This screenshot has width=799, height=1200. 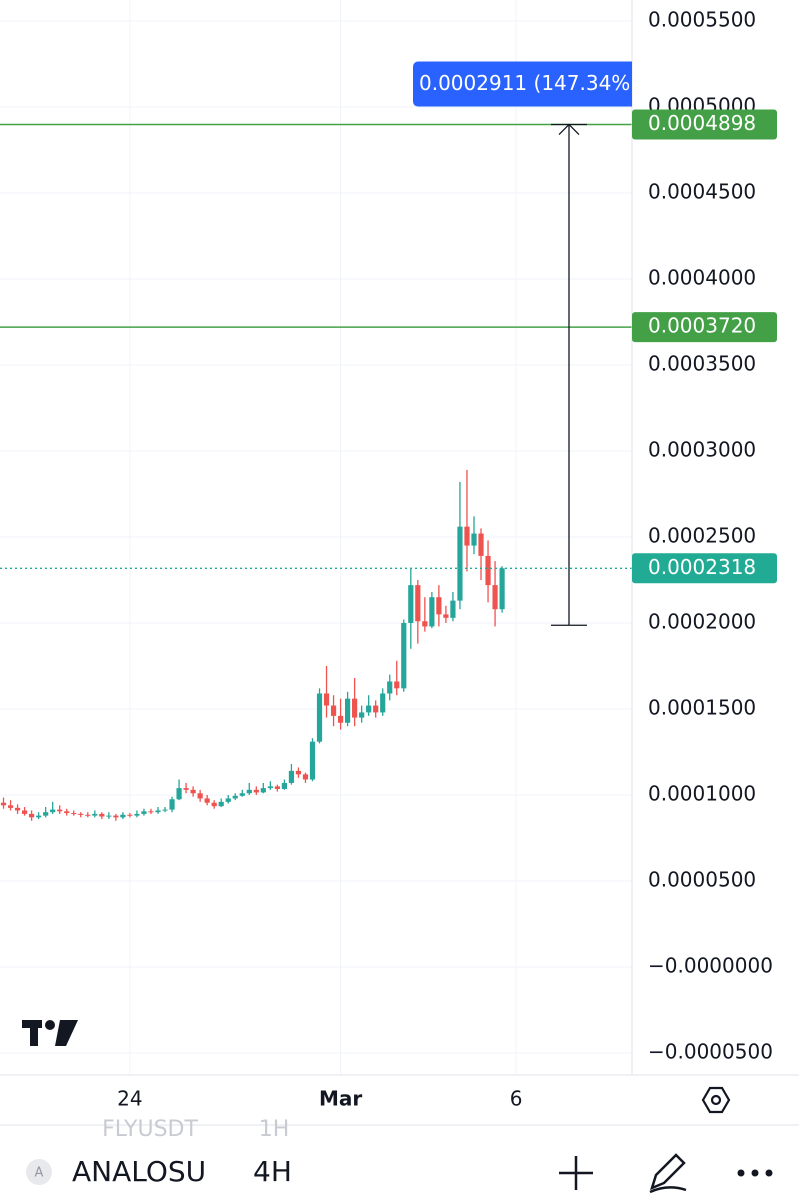 What do you see at coordinates (274, 1129) in the screenshot?
I see `ghost-interval: 1H` at bounding box center [274, 1129].